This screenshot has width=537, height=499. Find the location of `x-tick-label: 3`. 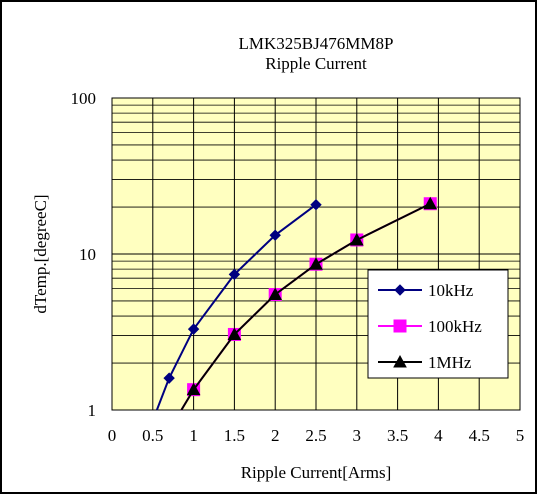

x-tick-label: 3 is located at coordinates (357, 435).